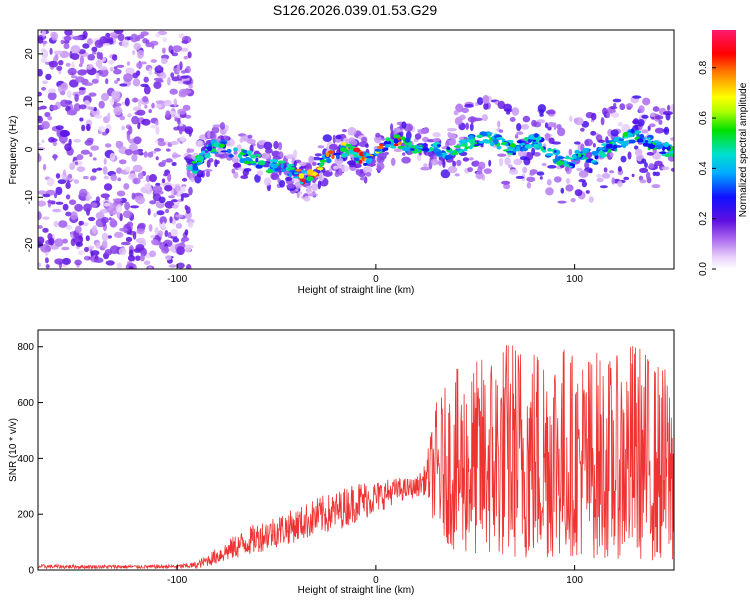 The image size is (750, 600). What do you see at coordinates (355, 10) in the screenshot?
I see `figure-title: S126.2026.039.01.53.G29` at bounding box center [355, 10].